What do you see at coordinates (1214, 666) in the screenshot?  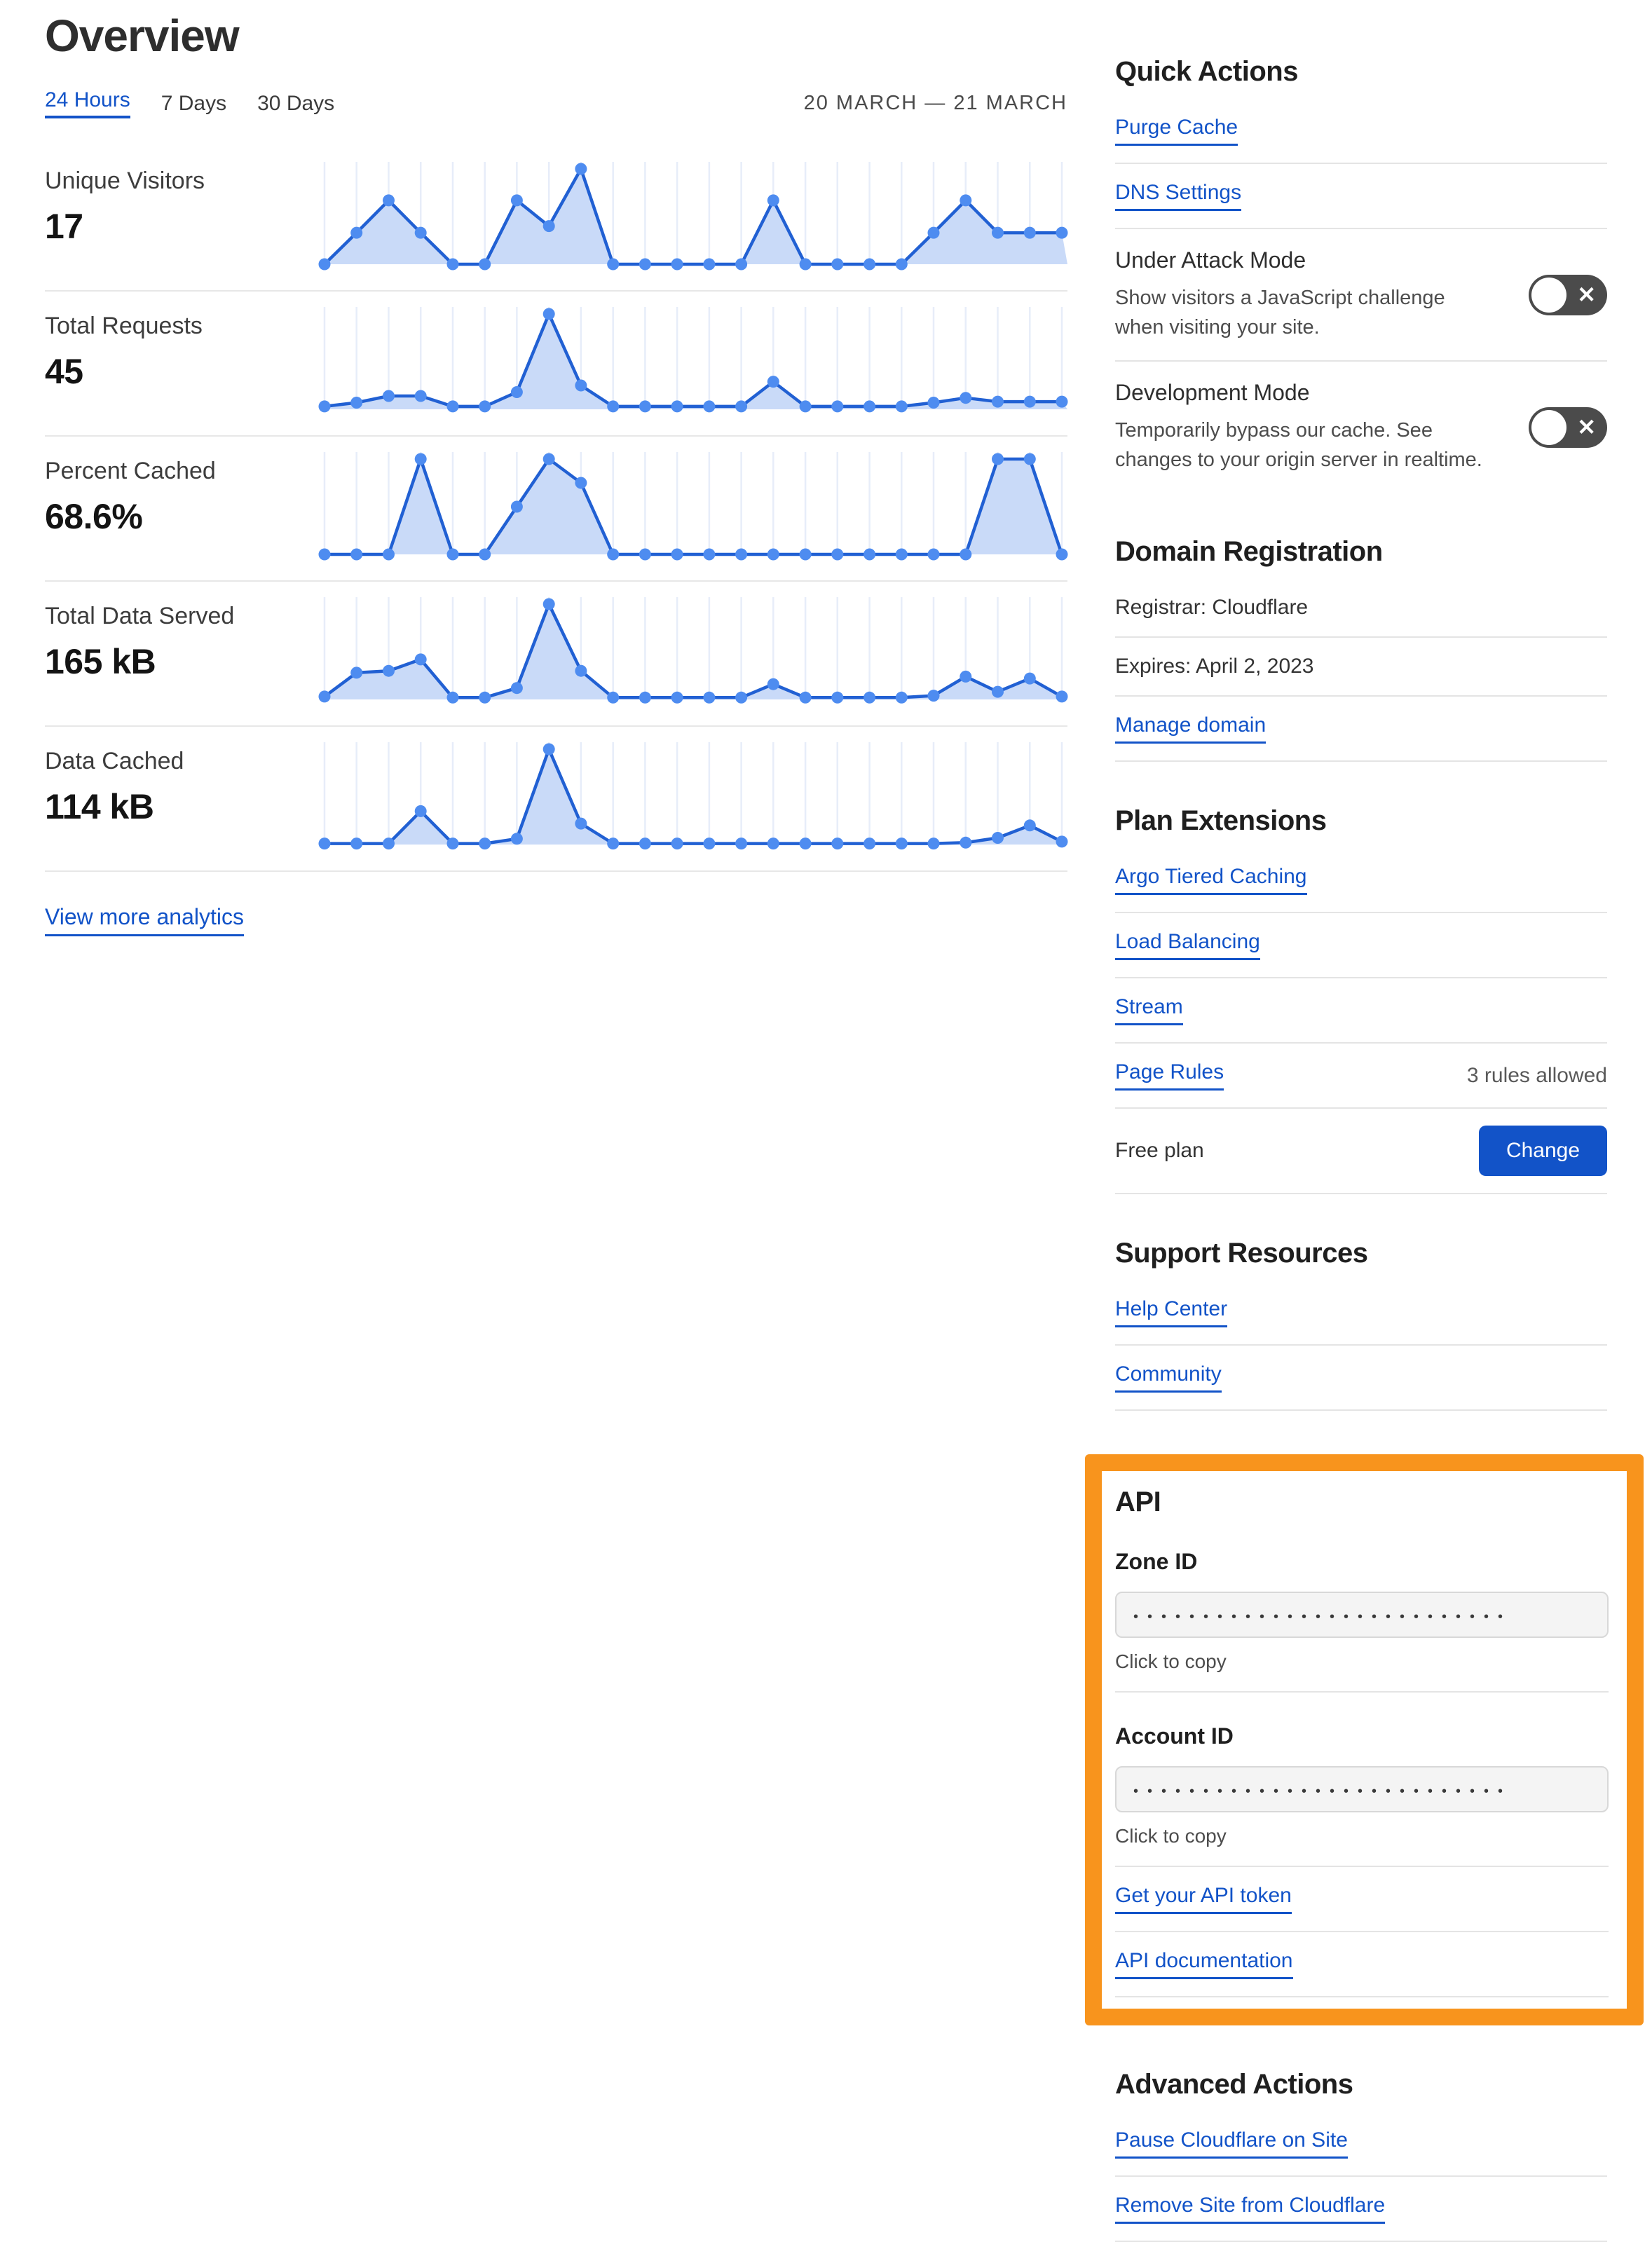 I see `expires-value: Expires: April 2, 2023` at bounding box center [1214, 666].